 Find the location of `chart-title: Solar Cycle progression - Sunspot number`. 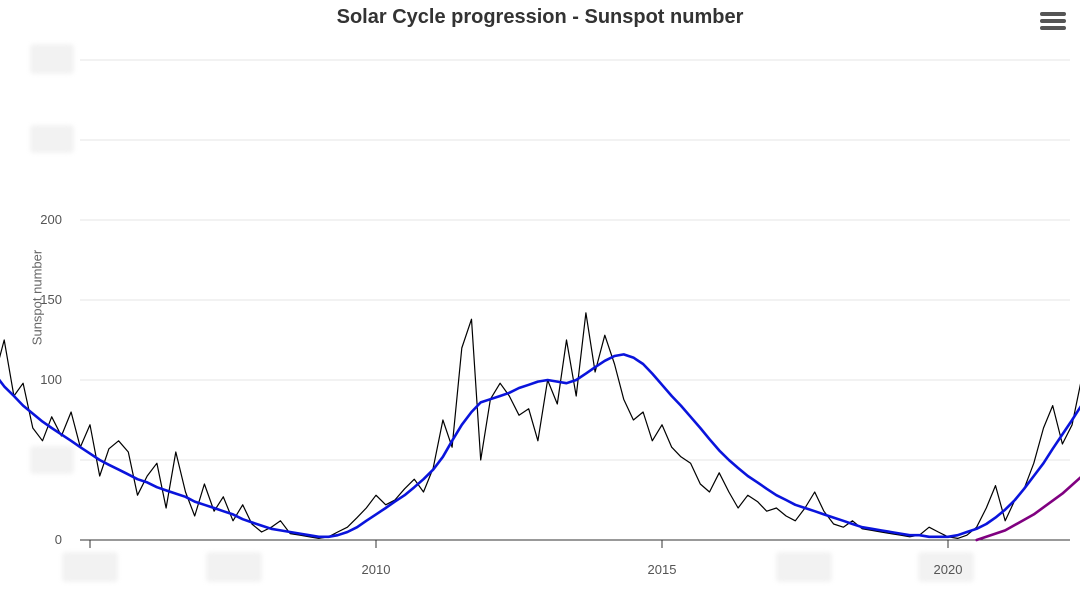

chart-title: Solar Cycle progression - Sunspot number is located at coordinates (540, 17).